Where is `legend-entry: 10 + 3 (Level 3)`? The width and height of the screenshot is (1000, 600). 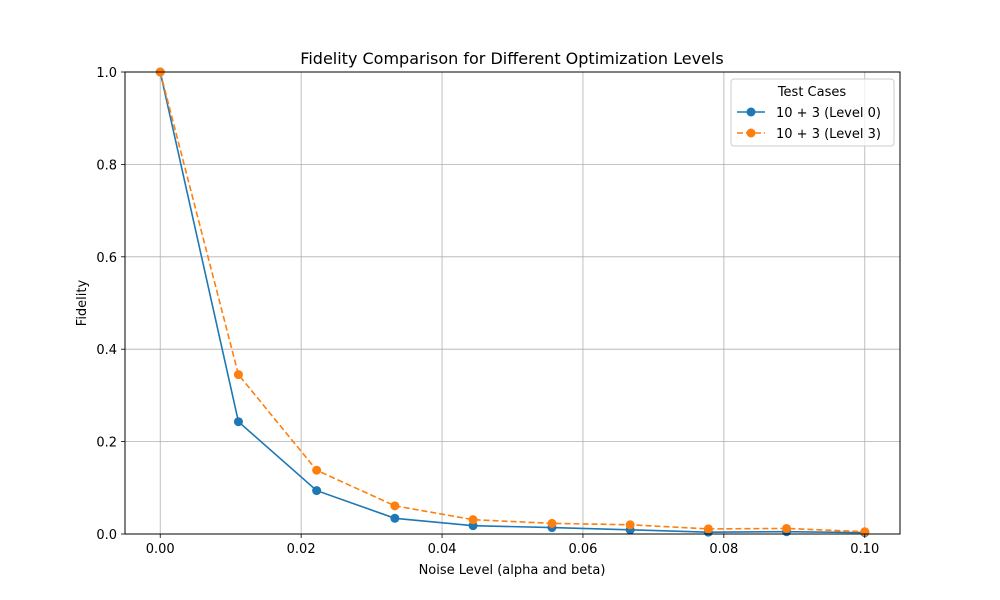
legend-entry: 10 + 3 (Level 3) is located at coordinates (809, 134).